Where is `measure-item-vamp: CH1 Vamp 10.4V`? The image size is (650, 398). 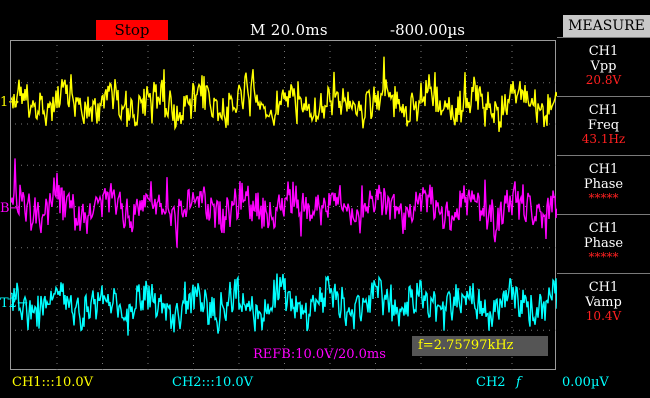 measure-item-vamp: CH1 Vamp 10.4V is located at coordinates (603, 302).